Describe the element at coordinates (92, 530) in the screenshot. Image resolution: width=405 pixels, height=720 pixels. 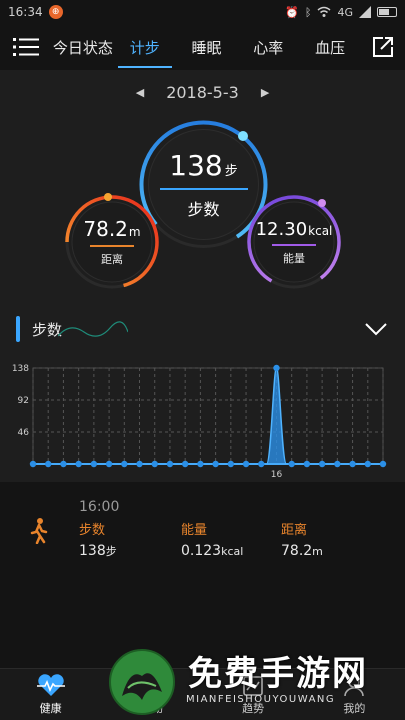
I see `detail-steps-label: 步数` at that location.